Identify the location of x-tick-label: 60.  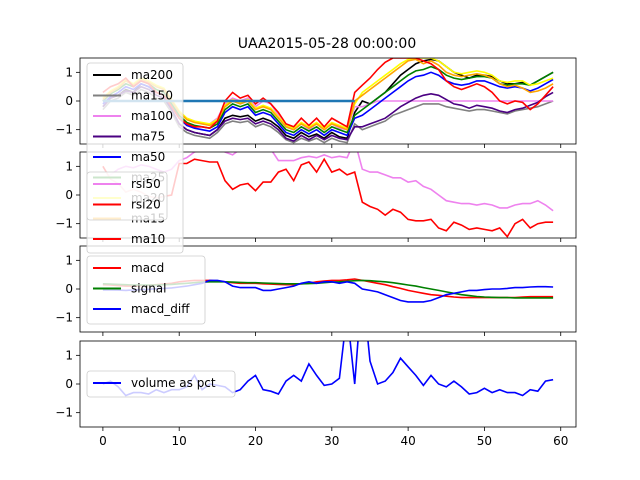
(560, 441).